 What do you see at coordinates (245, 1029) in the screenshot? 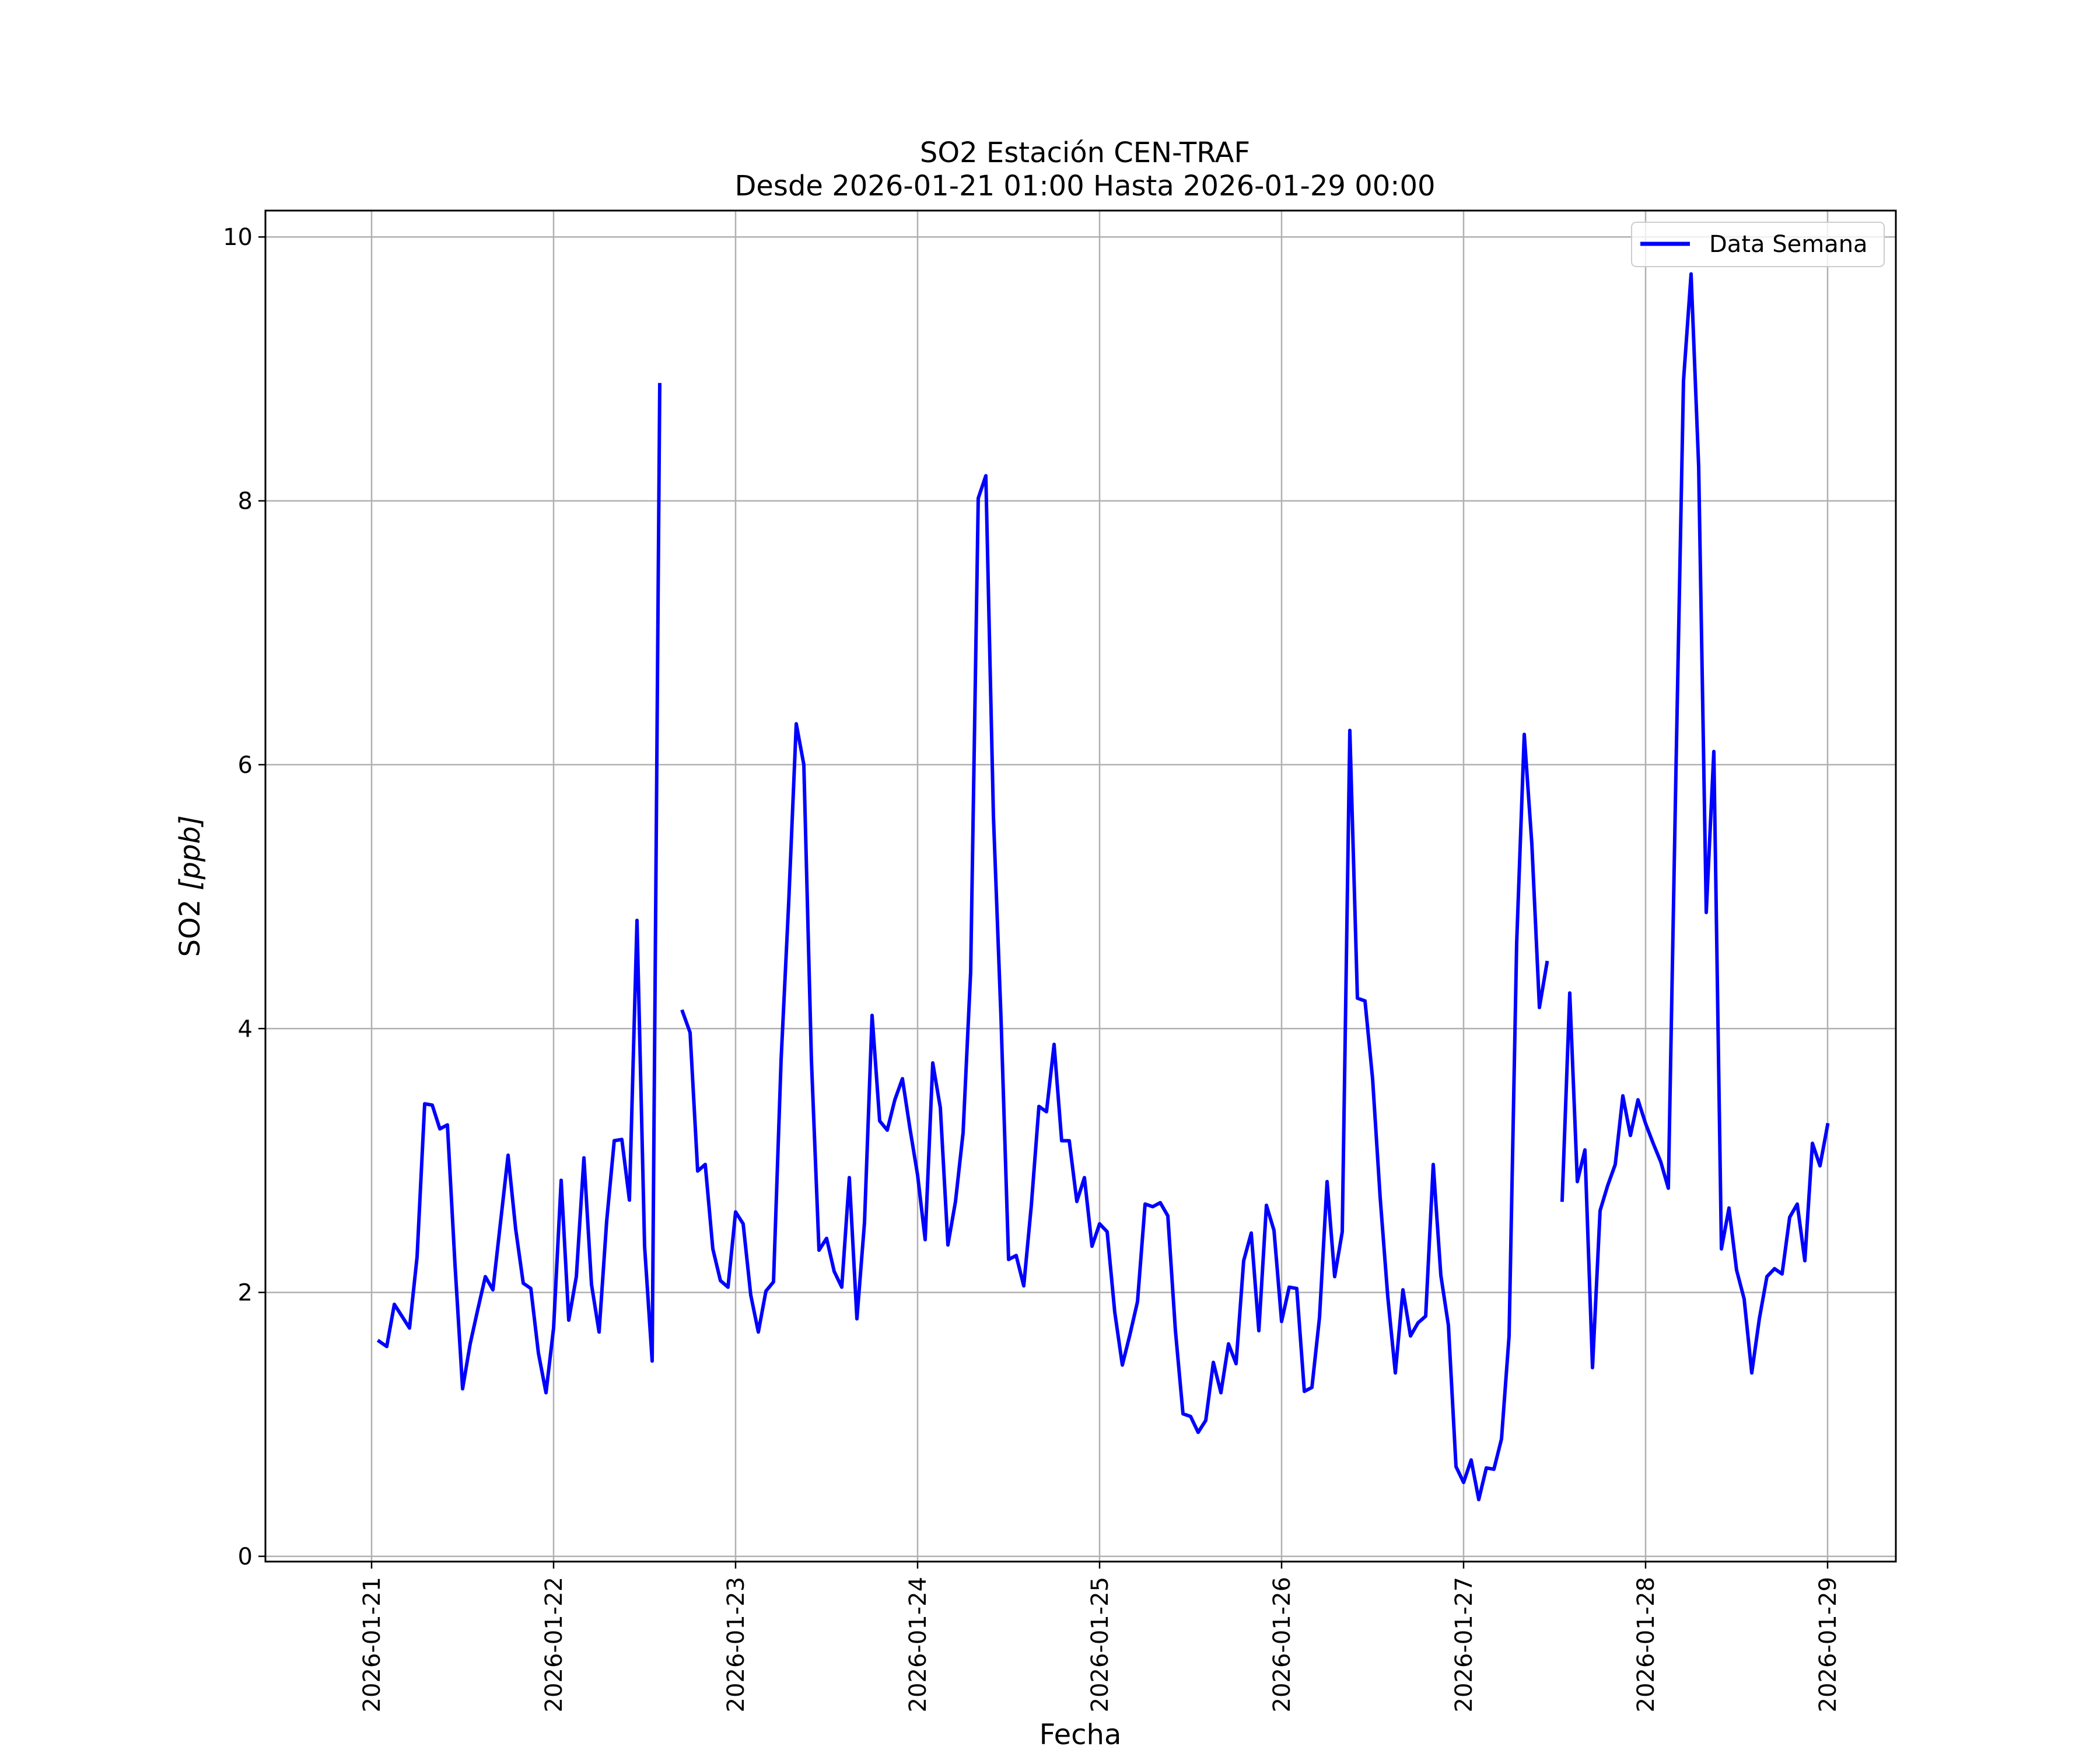
I see `y-tick-label: 4` at bounding box center [245, 1029].